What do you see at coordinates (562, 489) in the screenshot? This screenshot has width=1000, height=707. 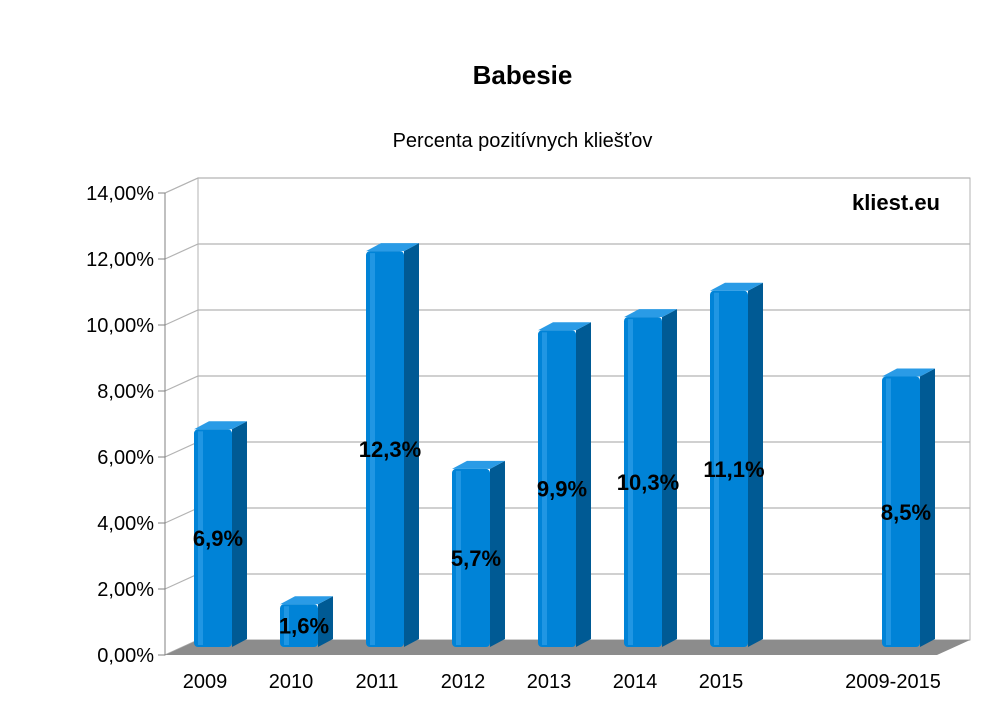 I see `data-label: 9,9%` at bounding box center [562, 489].